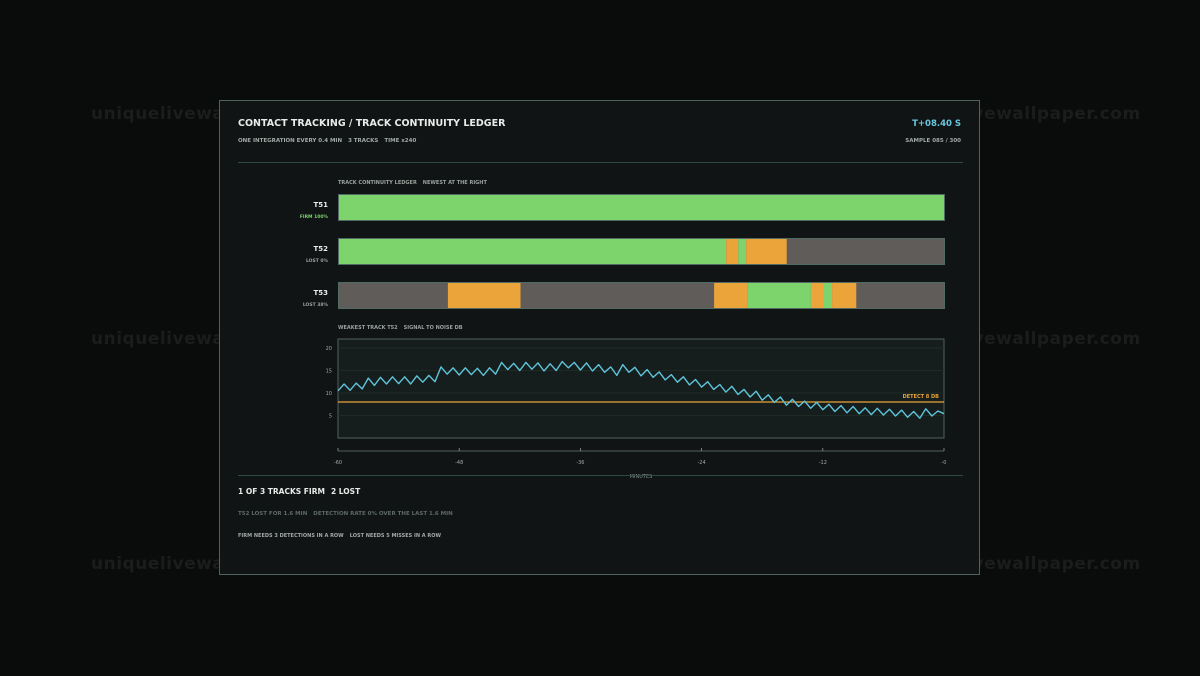  Describe the element at coordinates (338, 463) in the screenshot. I see `x-tick-label: -60` at that location.